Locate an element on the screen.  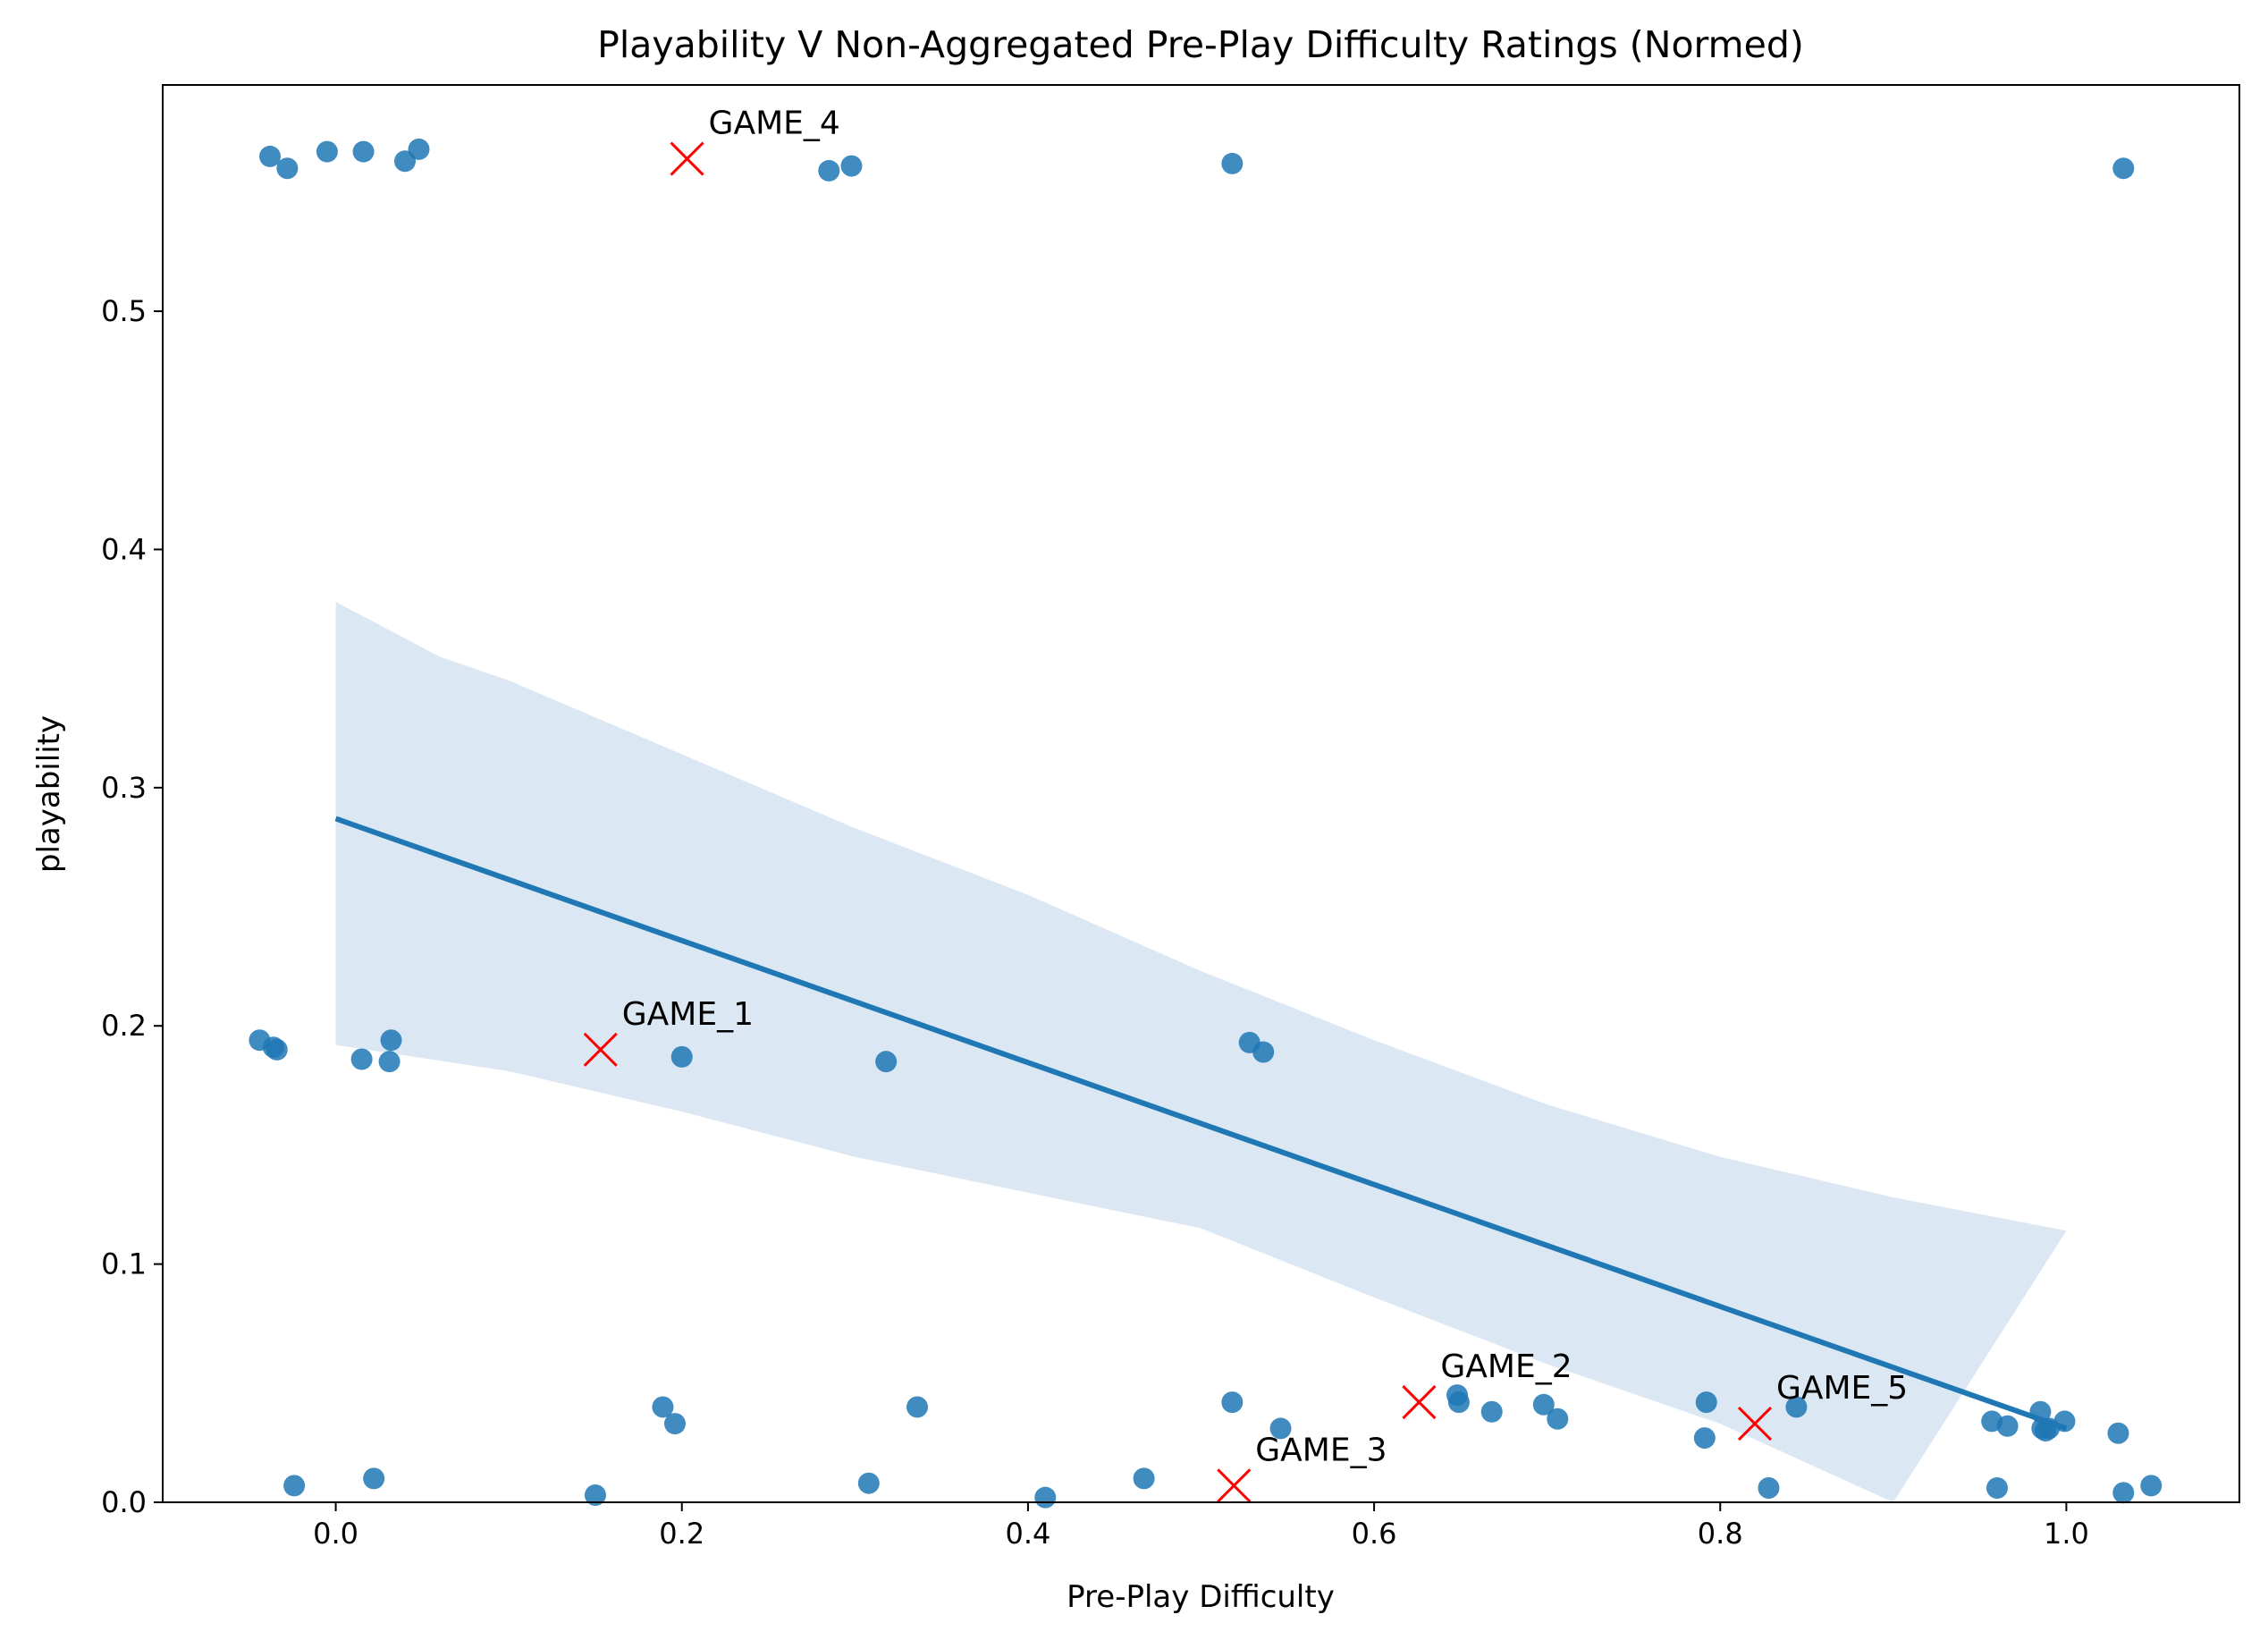
game-annotation-label: GAME_5 is located at coordinates (1842, 1389).